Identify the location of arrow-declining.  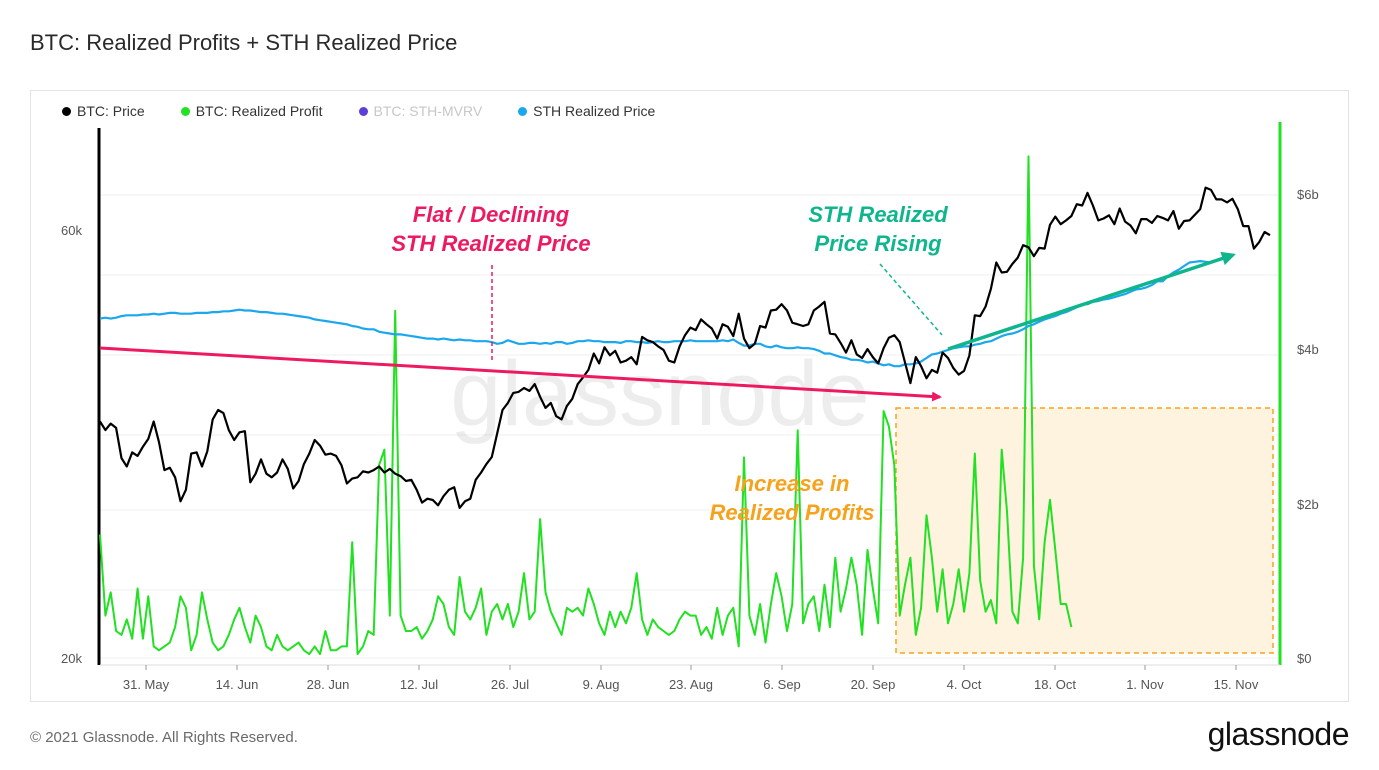
(520, 374).